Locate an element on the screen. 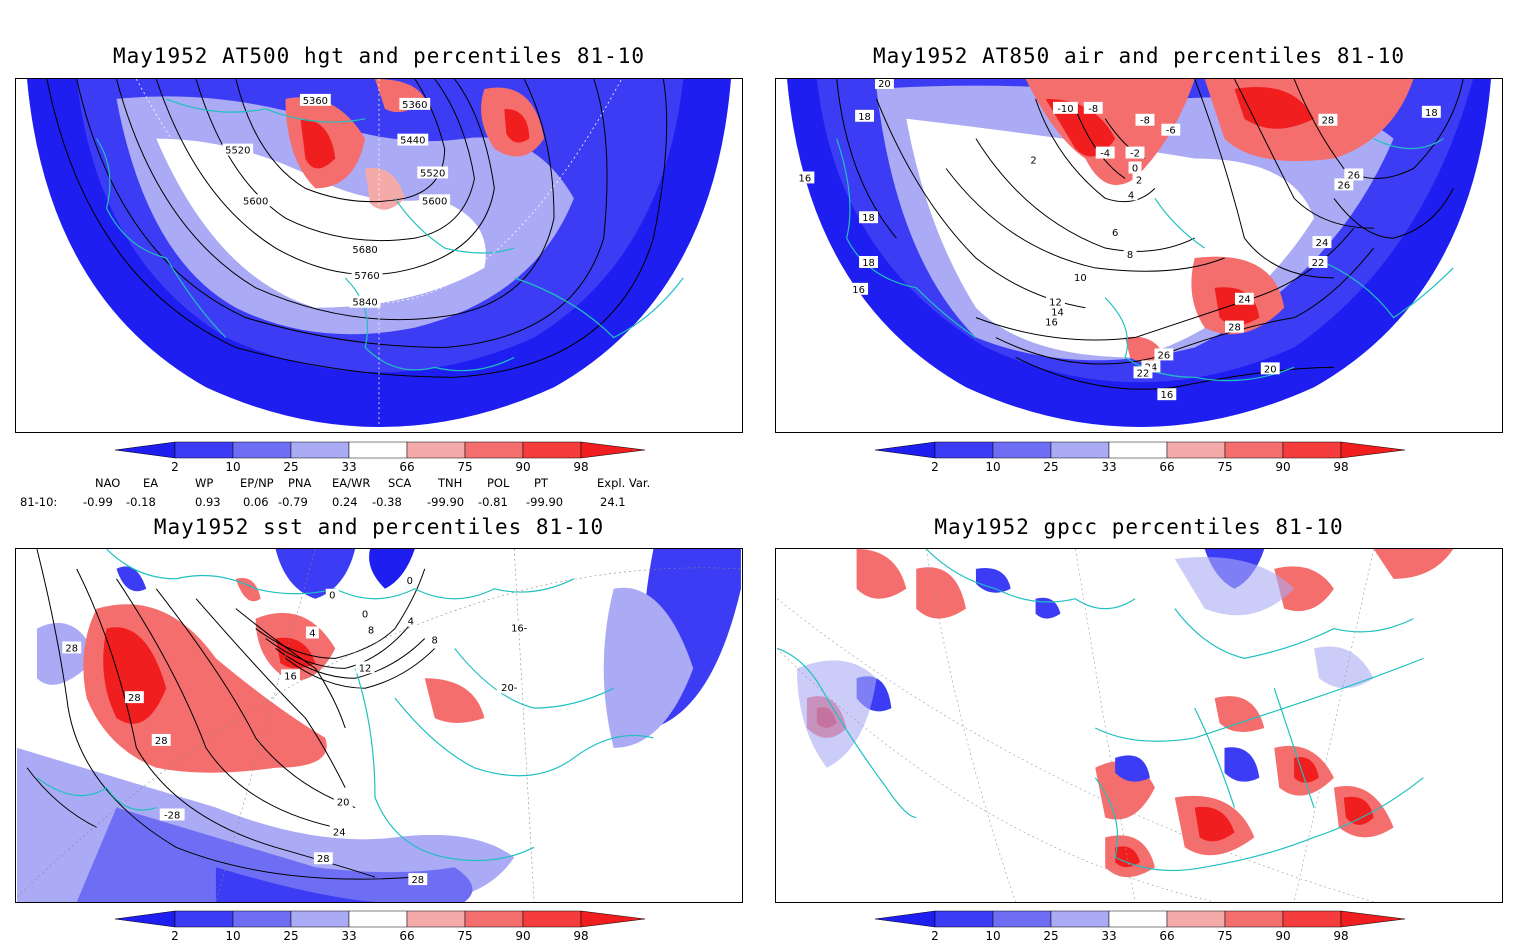 The width and height of the screenshot is (1520, 943). contour-label: -8 is located at coordinates (1093, 109).